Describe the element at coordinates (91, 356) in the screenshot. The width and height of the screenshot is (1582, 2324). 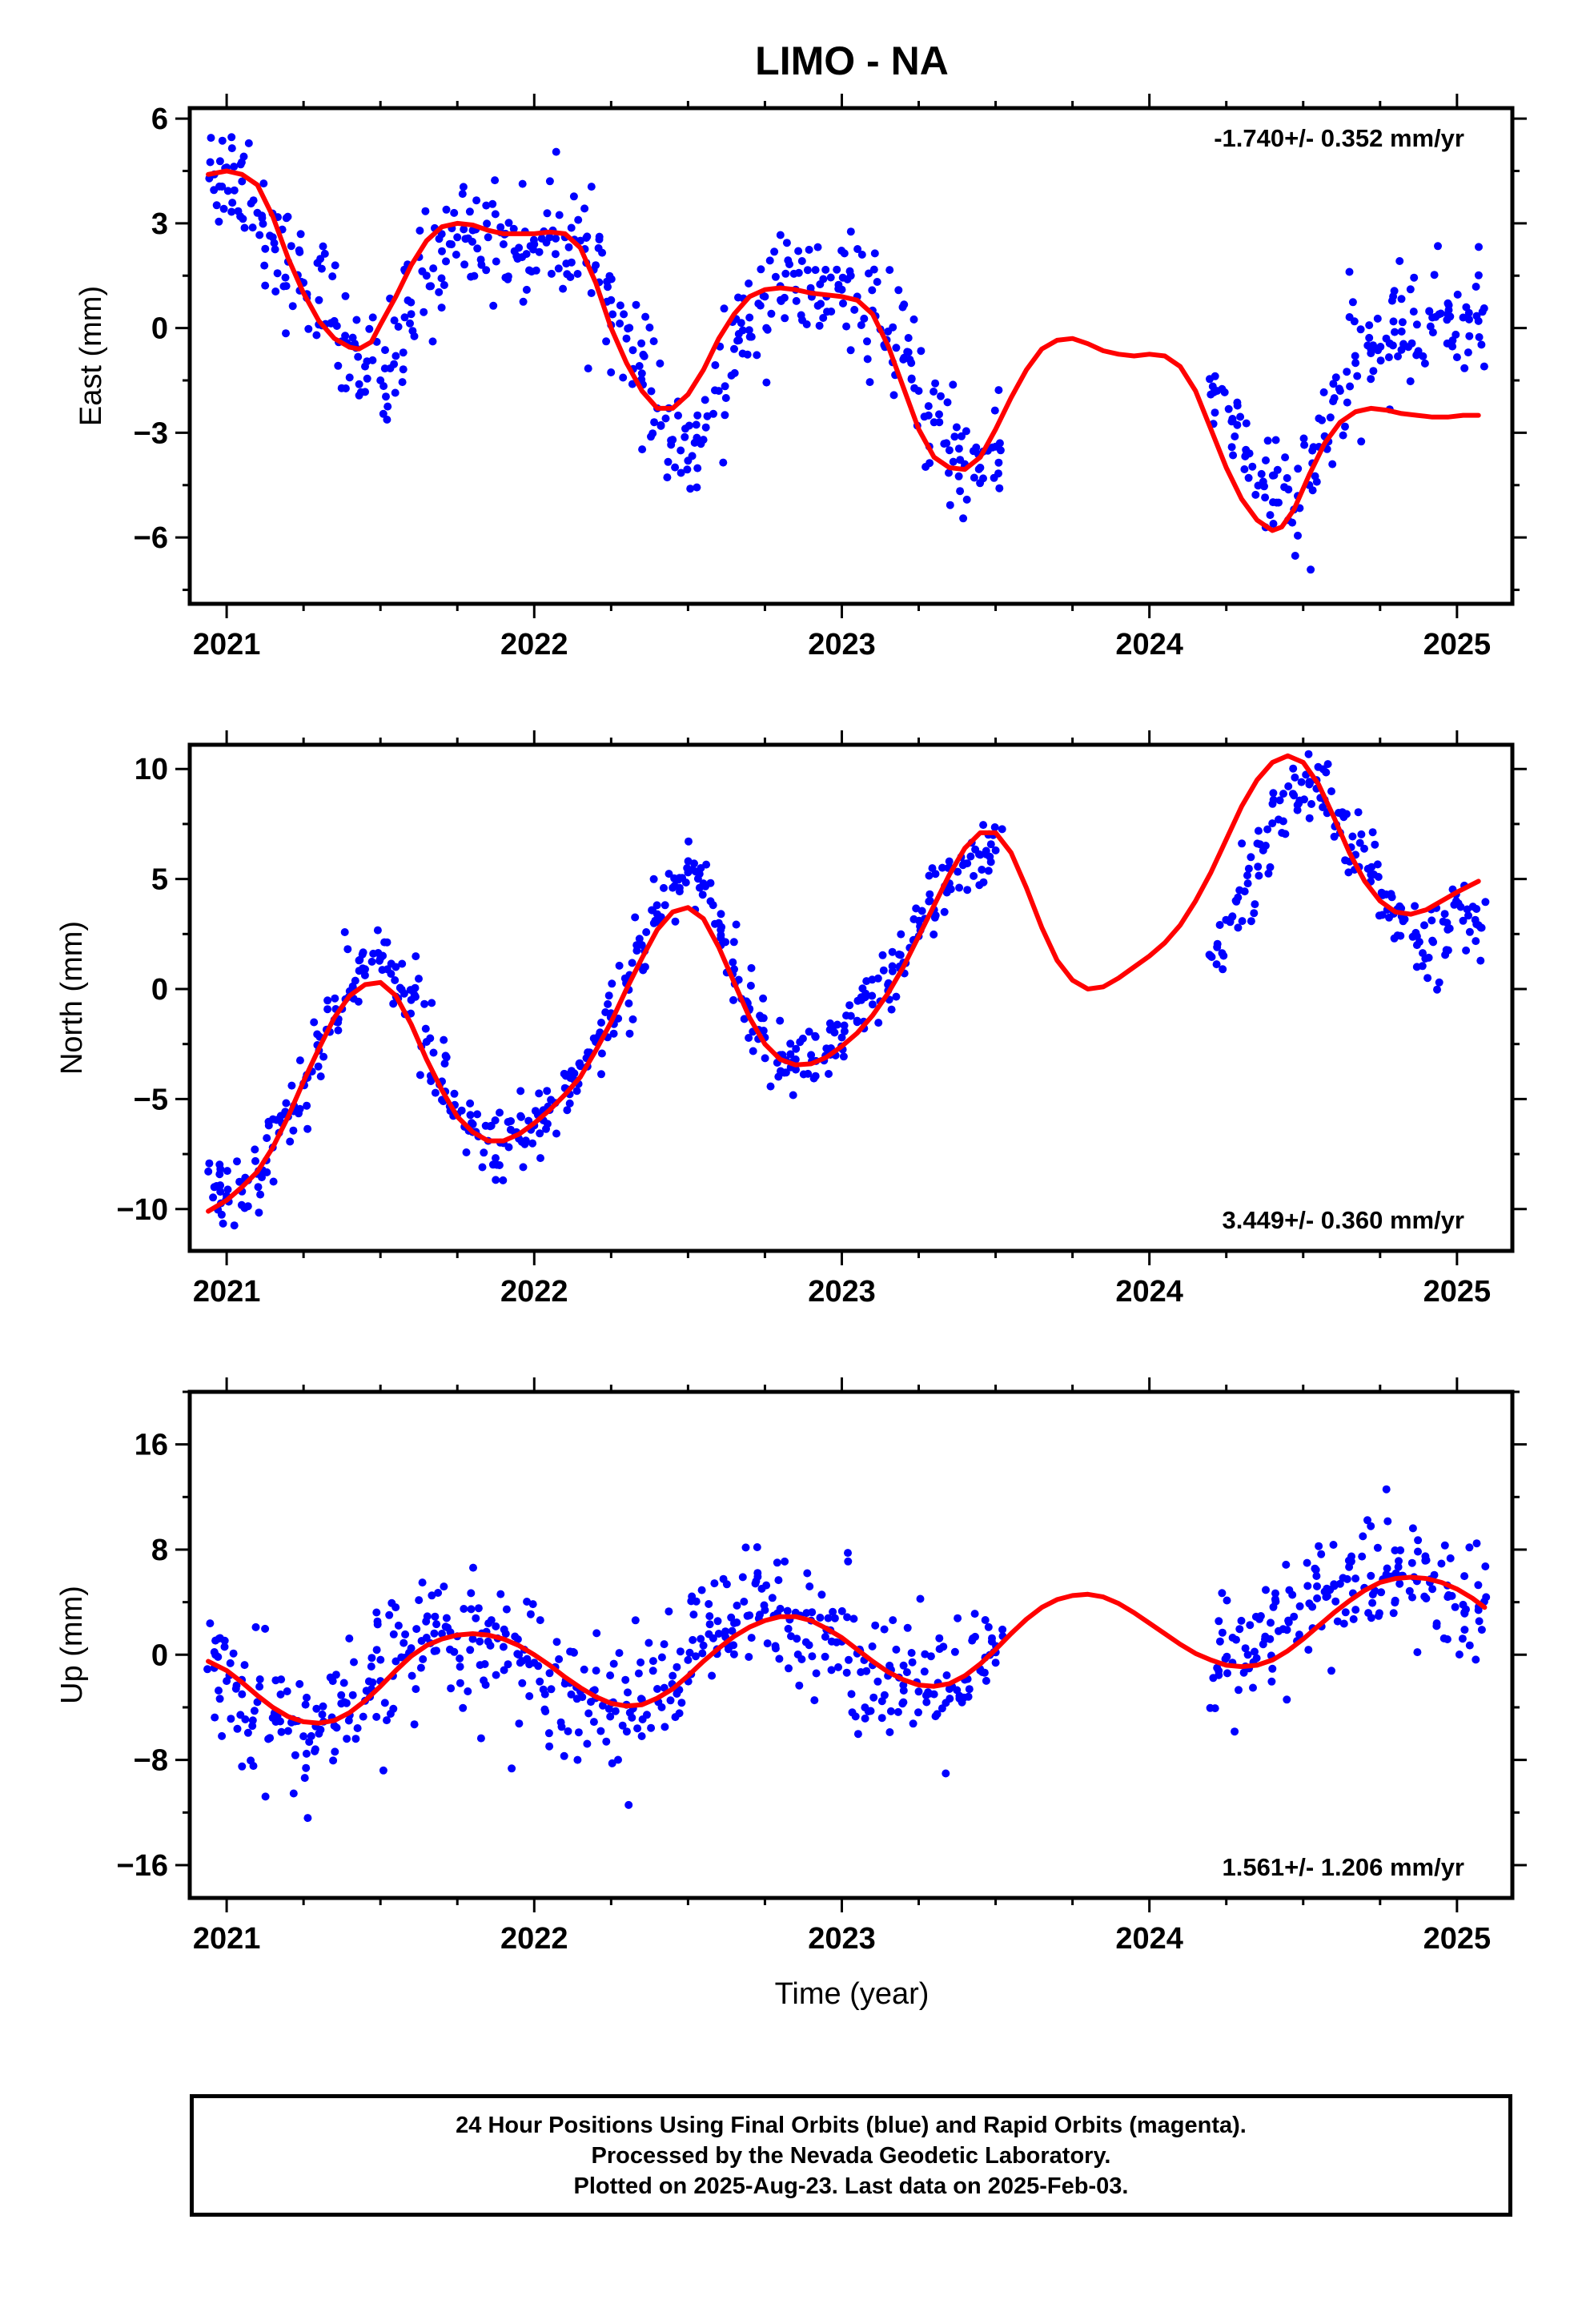
I see `y-axis-label: East (mm)` at that location.